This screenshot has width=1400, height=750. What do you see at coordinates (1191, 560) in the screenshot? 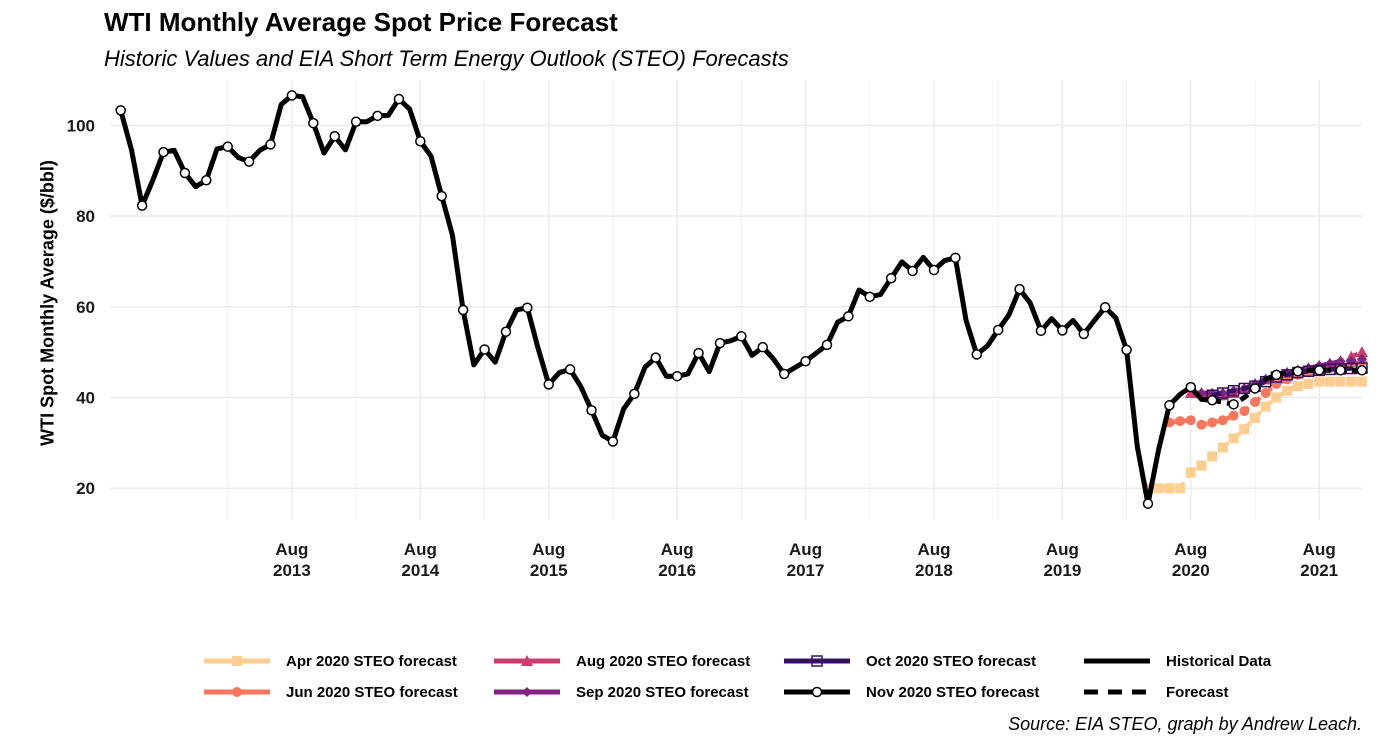
I see `x-tick-label: Aug 2020` at bounding box center [1191, 560].